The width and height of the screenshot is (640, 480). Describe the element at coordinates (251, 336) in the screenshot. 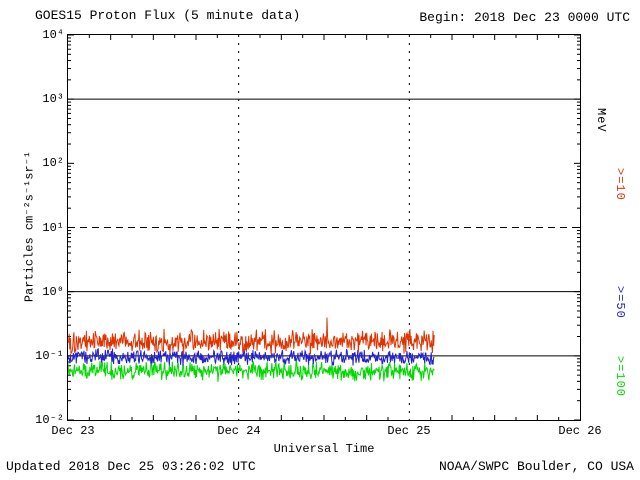

I see `flux-series-10mev` at that location.